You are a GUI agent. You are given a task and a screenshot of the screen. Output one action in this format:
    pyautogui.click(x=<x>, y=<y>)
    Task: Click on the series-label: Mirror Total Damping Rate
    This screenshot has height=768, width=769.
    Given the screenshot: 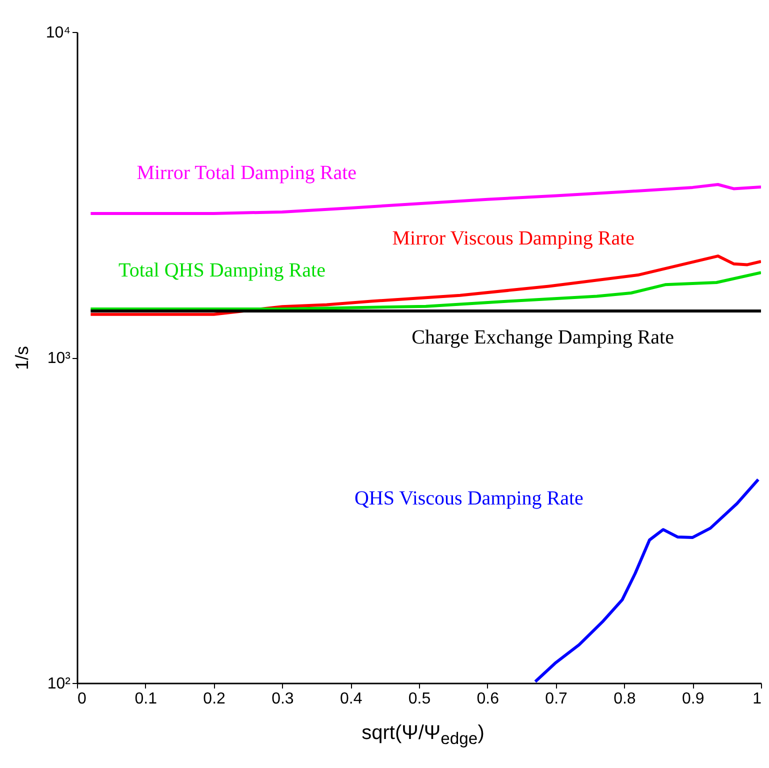 What is the action you would take?
    pyautogui.click(x=246, y=173)
    